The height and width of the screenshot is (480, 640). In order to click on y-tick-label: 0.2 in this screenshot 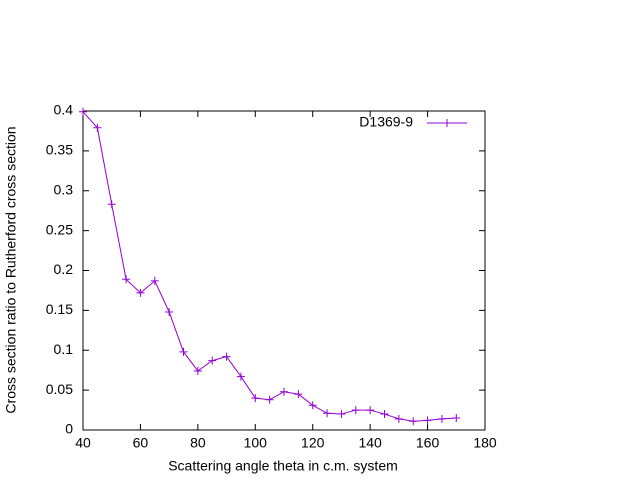, I will do `click(64, 269)`.